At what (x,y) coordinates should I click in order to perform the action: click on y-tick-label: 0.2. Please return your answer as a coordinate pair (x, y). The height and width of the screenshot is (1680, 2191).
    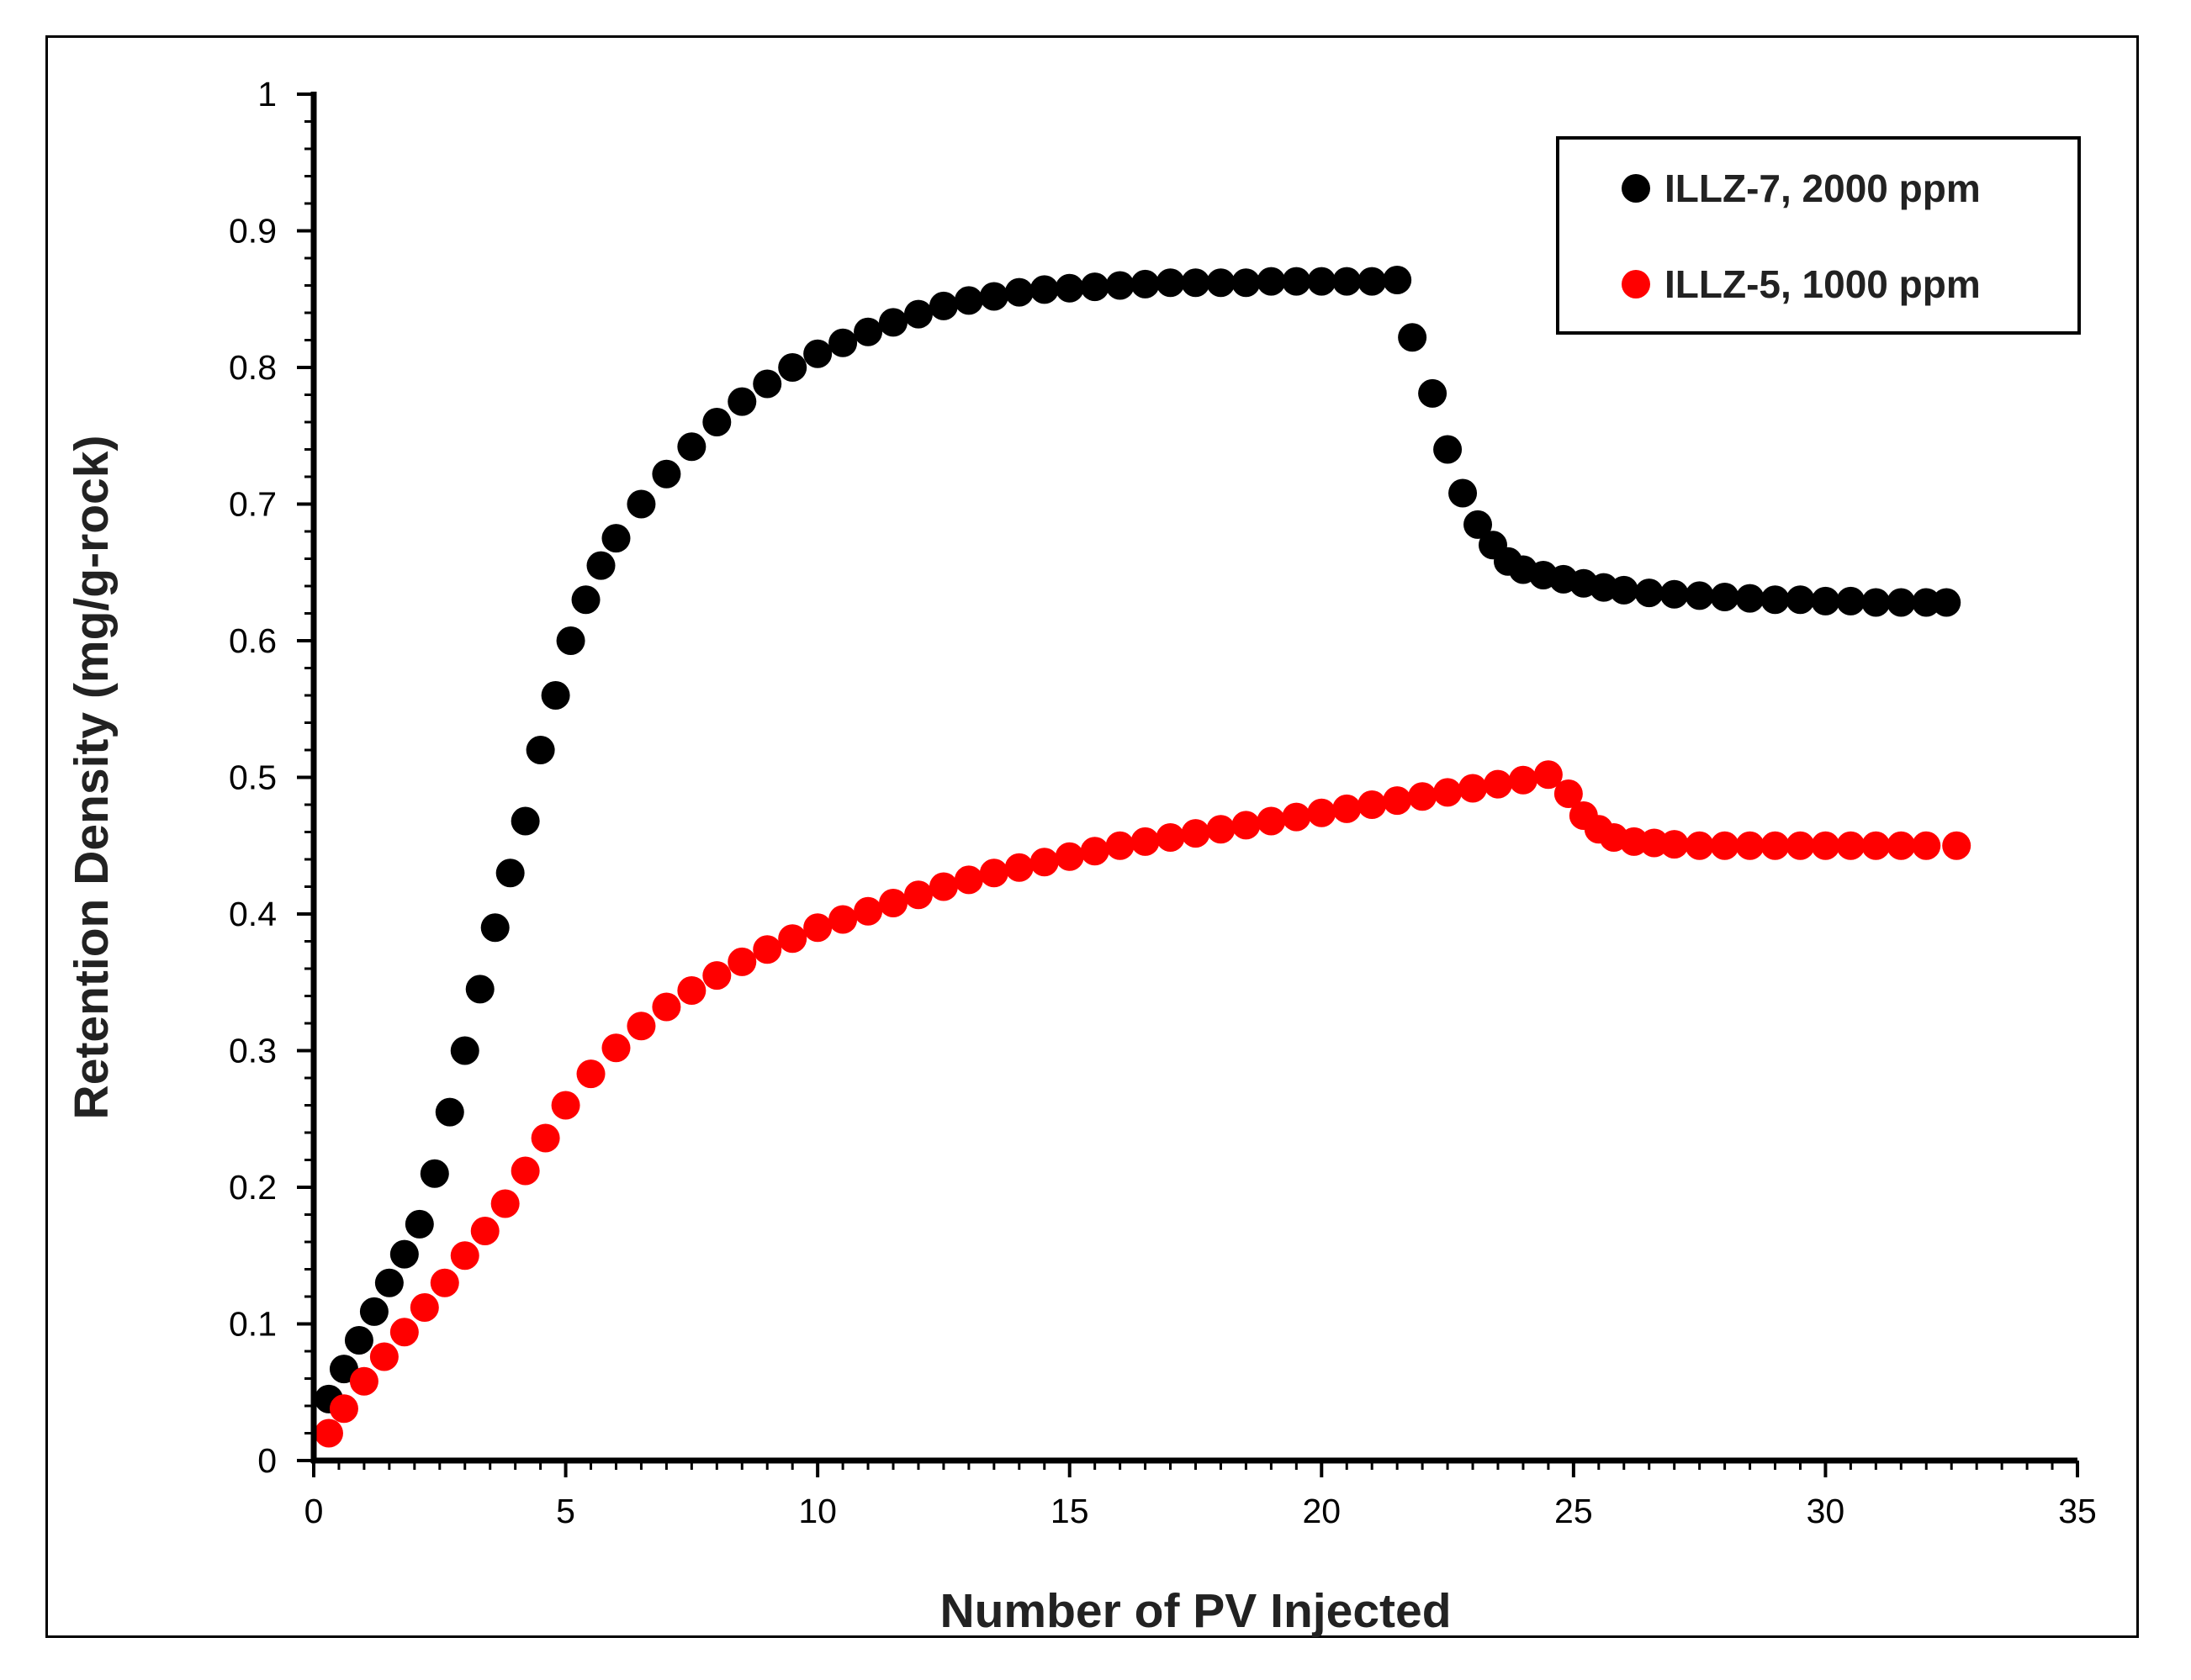
    Looking at the image, I should click on (253, 1187).